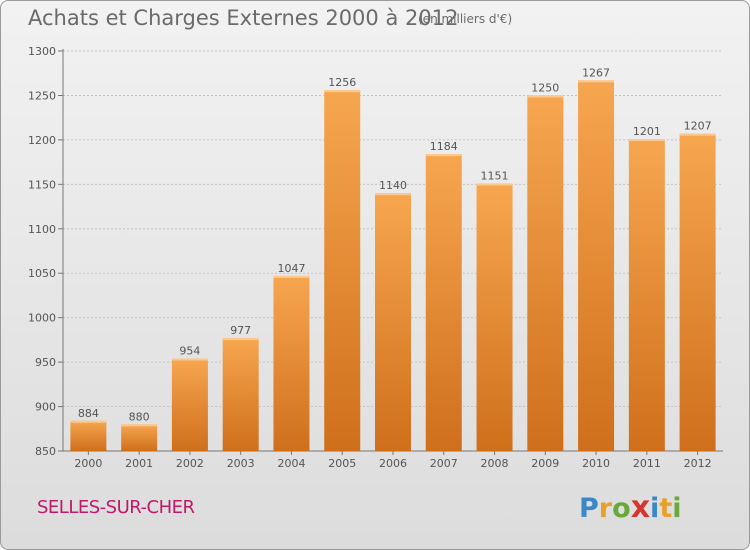 The image size is (750, 550). What do you see at coordinates (243, 18) in the screenshot?
I see `chart-title: Achats et Charges Externes 2000 à 2012` at bounding box center [243, 18].